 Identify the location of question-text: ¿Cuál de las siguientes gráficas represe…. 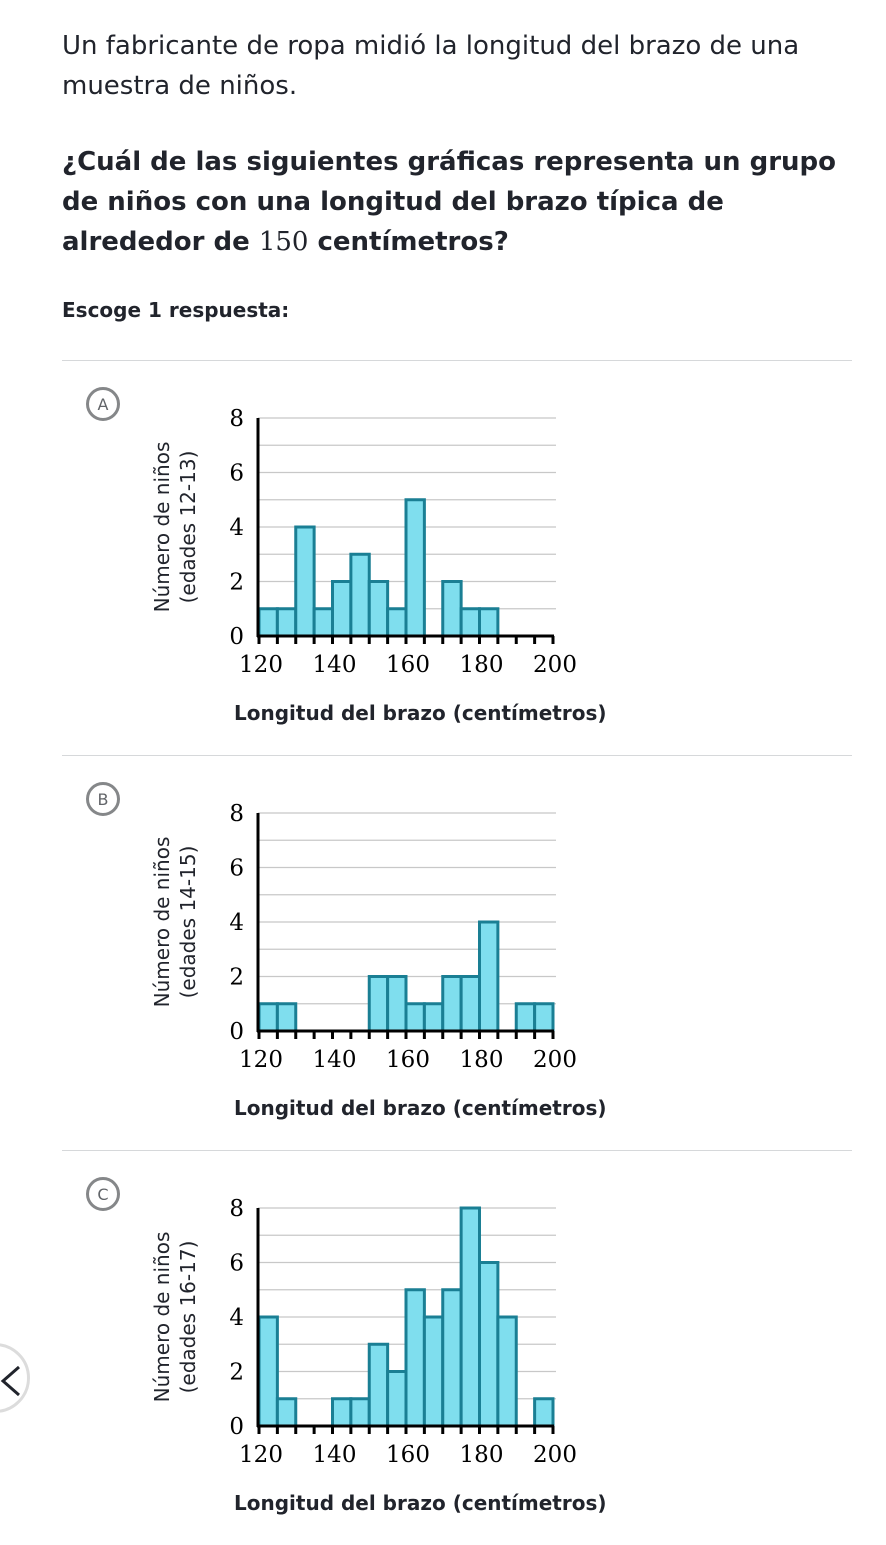
(457, 202).